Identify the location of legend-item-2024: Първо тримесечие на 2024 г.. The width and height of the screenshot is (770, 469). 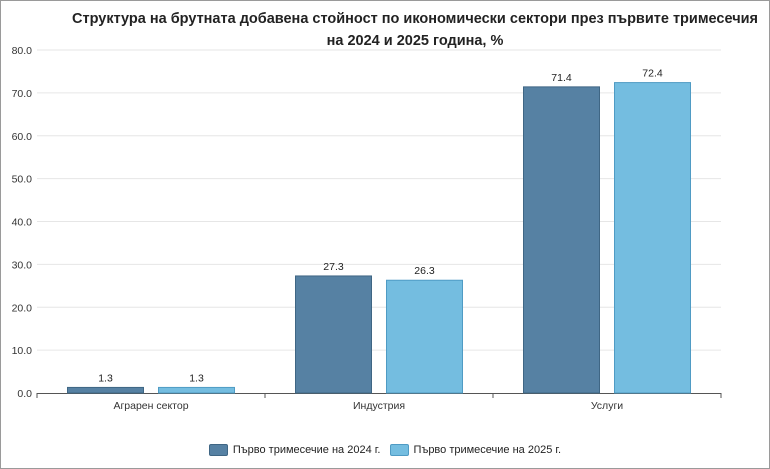
(294, 450).